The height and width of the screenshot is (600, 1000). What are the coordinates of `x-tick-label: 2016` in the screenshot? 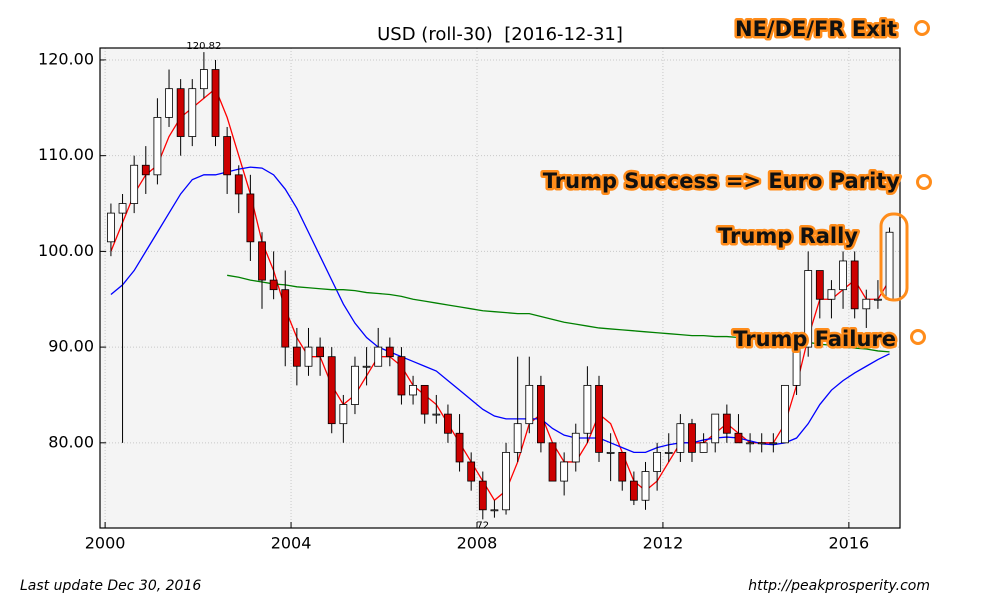 It's located at (849, 543).